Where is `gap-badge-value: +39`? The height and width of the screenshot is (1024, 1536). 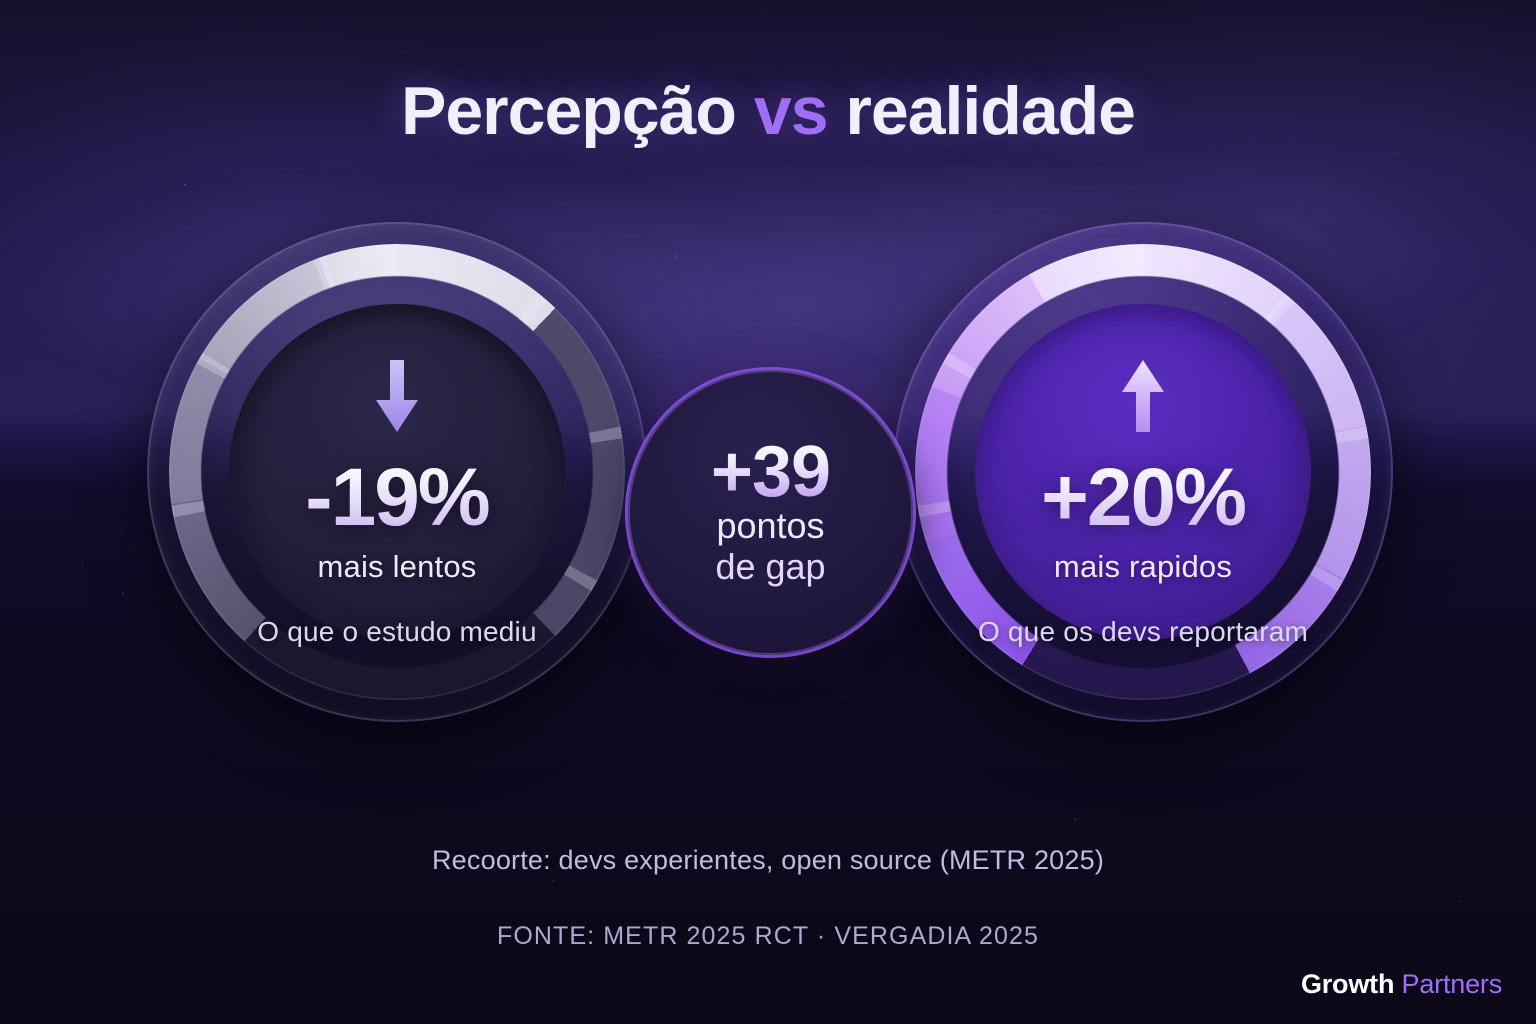 gap-badge-value: +39 is located at coordinates (770, 471).